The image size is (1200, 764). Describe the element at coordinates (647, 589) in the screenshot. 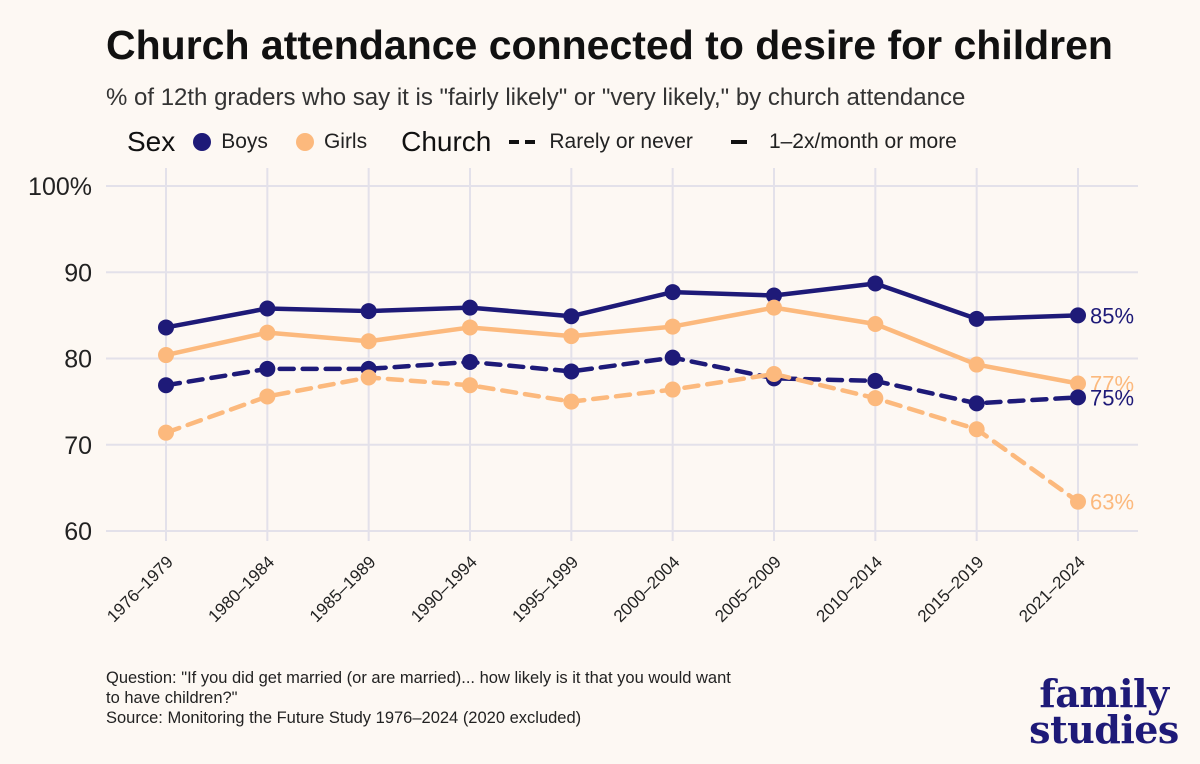

I see `x-tick-label: 2000–2004` at that location.